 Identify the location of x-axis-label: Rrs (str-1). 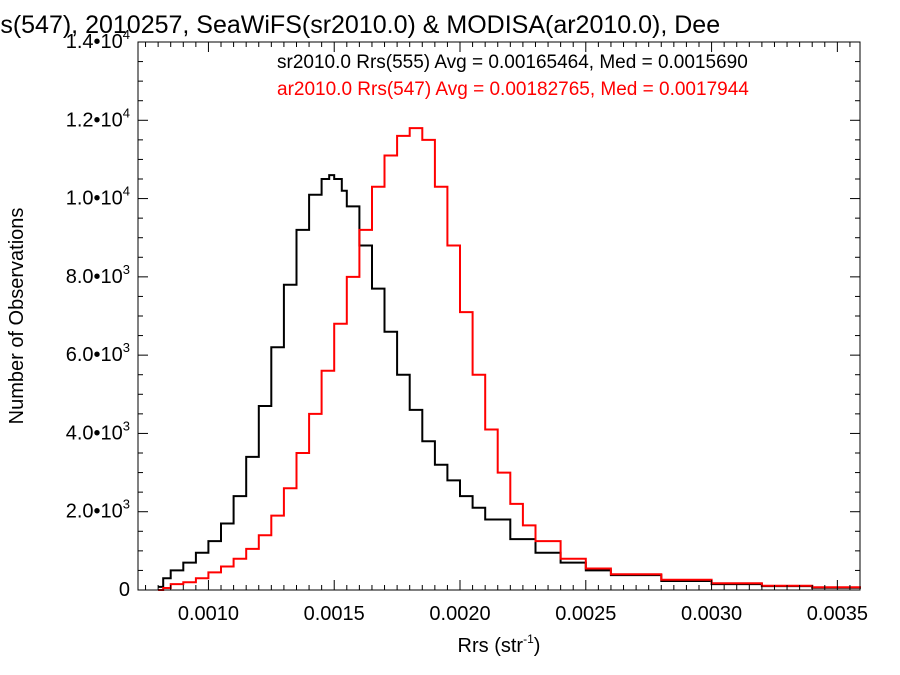
(499, 644).